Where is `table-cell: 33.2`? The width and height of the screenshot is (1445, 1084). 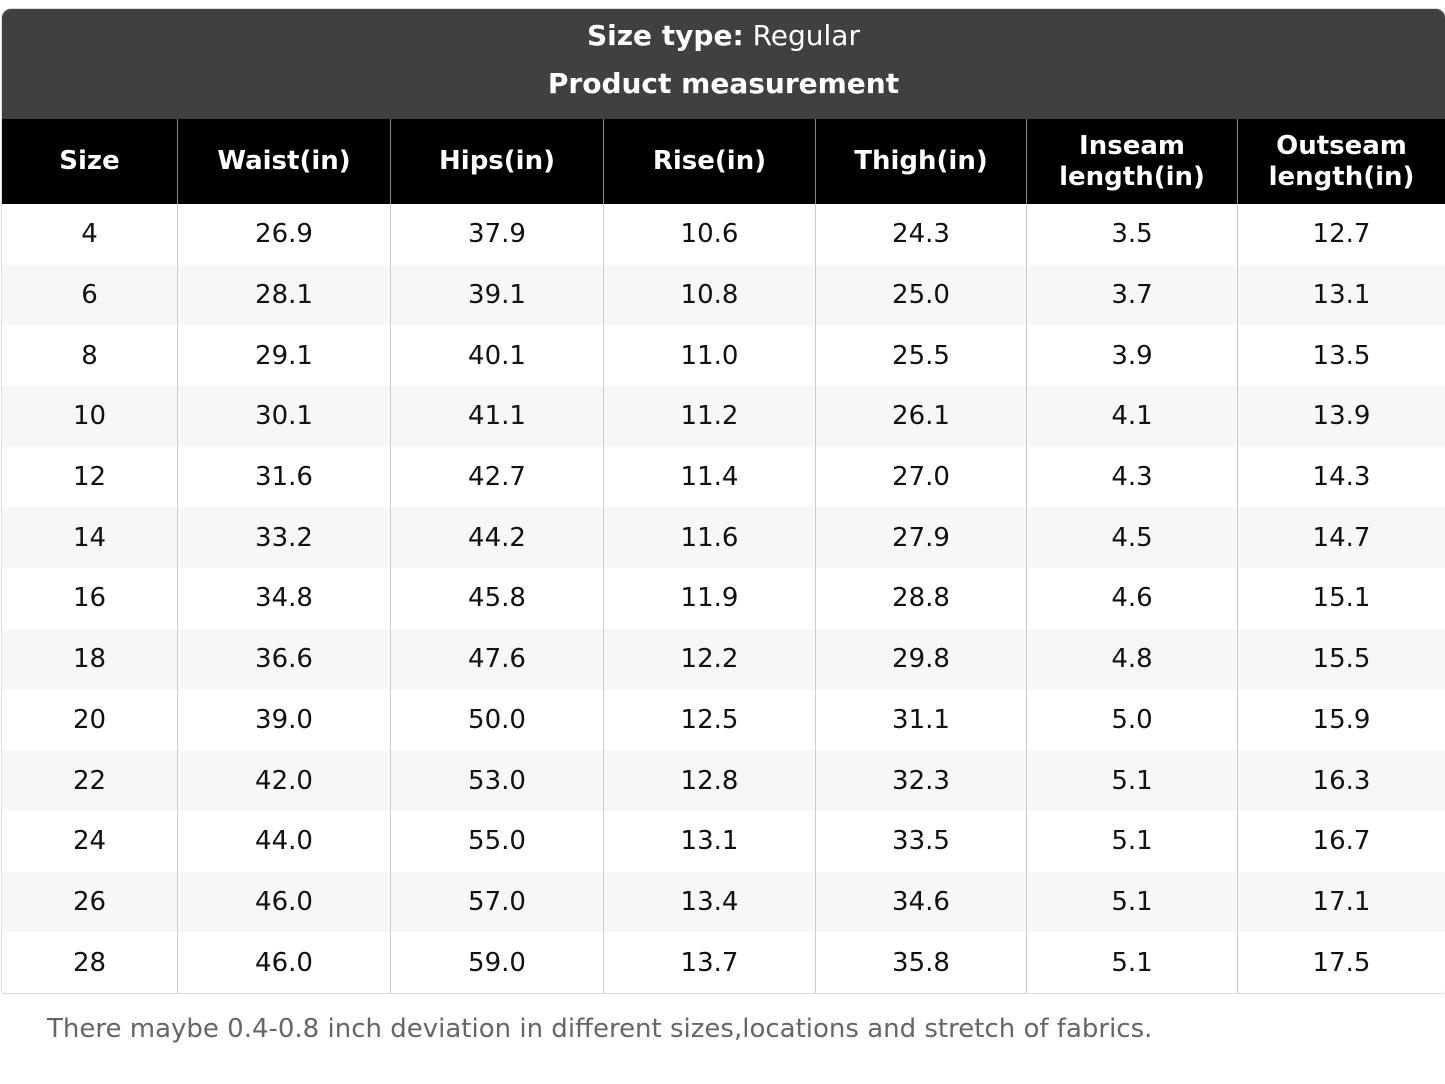
table-cell: 33.2 is located at coordinates (283, 538).